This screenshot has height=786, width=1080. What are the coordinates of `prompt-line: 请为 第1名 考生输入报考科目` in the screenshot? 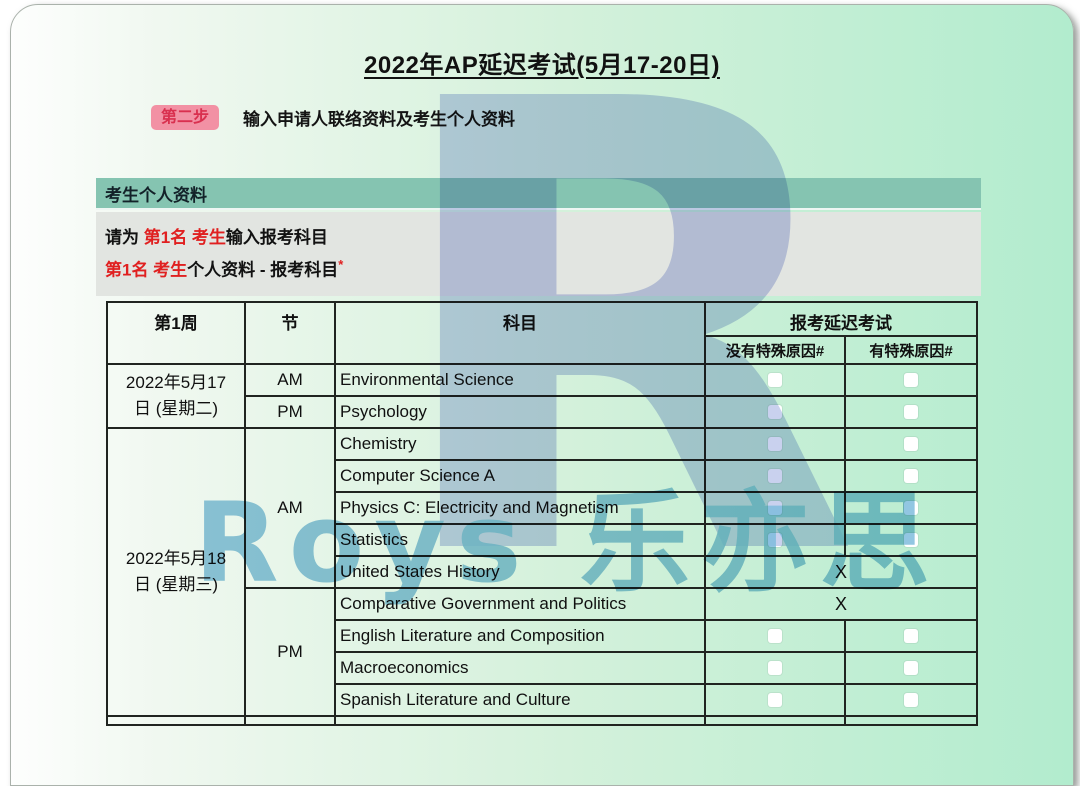 It's located at (543, 237).